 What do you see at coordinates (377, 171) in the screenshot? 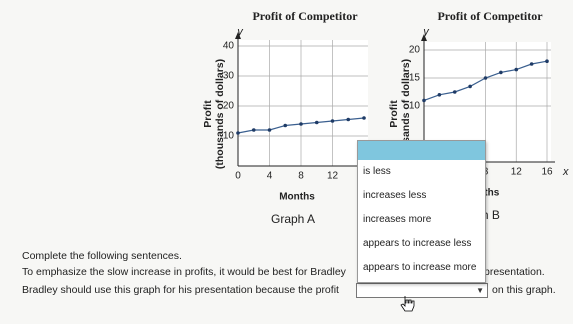
I see `dropdown-option: is less` at bounding box center [377, 171].